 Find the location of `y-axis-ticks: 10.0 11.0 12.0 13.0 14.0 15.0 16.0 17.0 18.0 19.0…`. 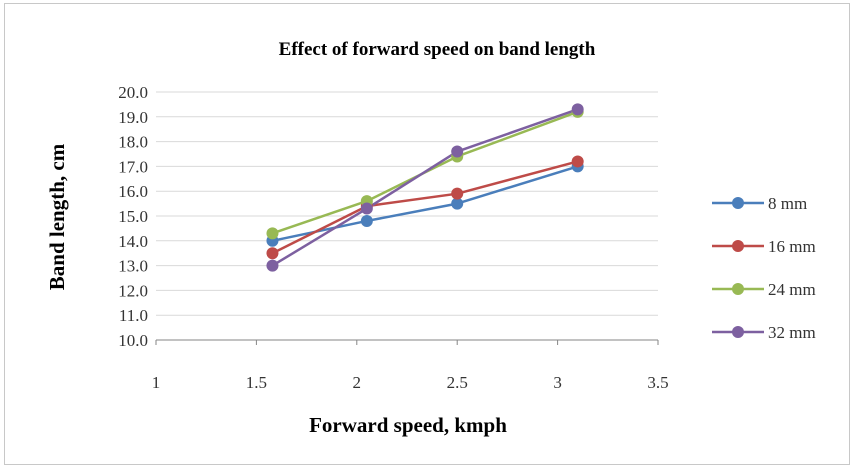

y-axis-ticks: 10.0 11.0 12.0 13.0 14.0 15.0 16.0 17.0 18.0 19.0… is located at coordinates (133, 216).